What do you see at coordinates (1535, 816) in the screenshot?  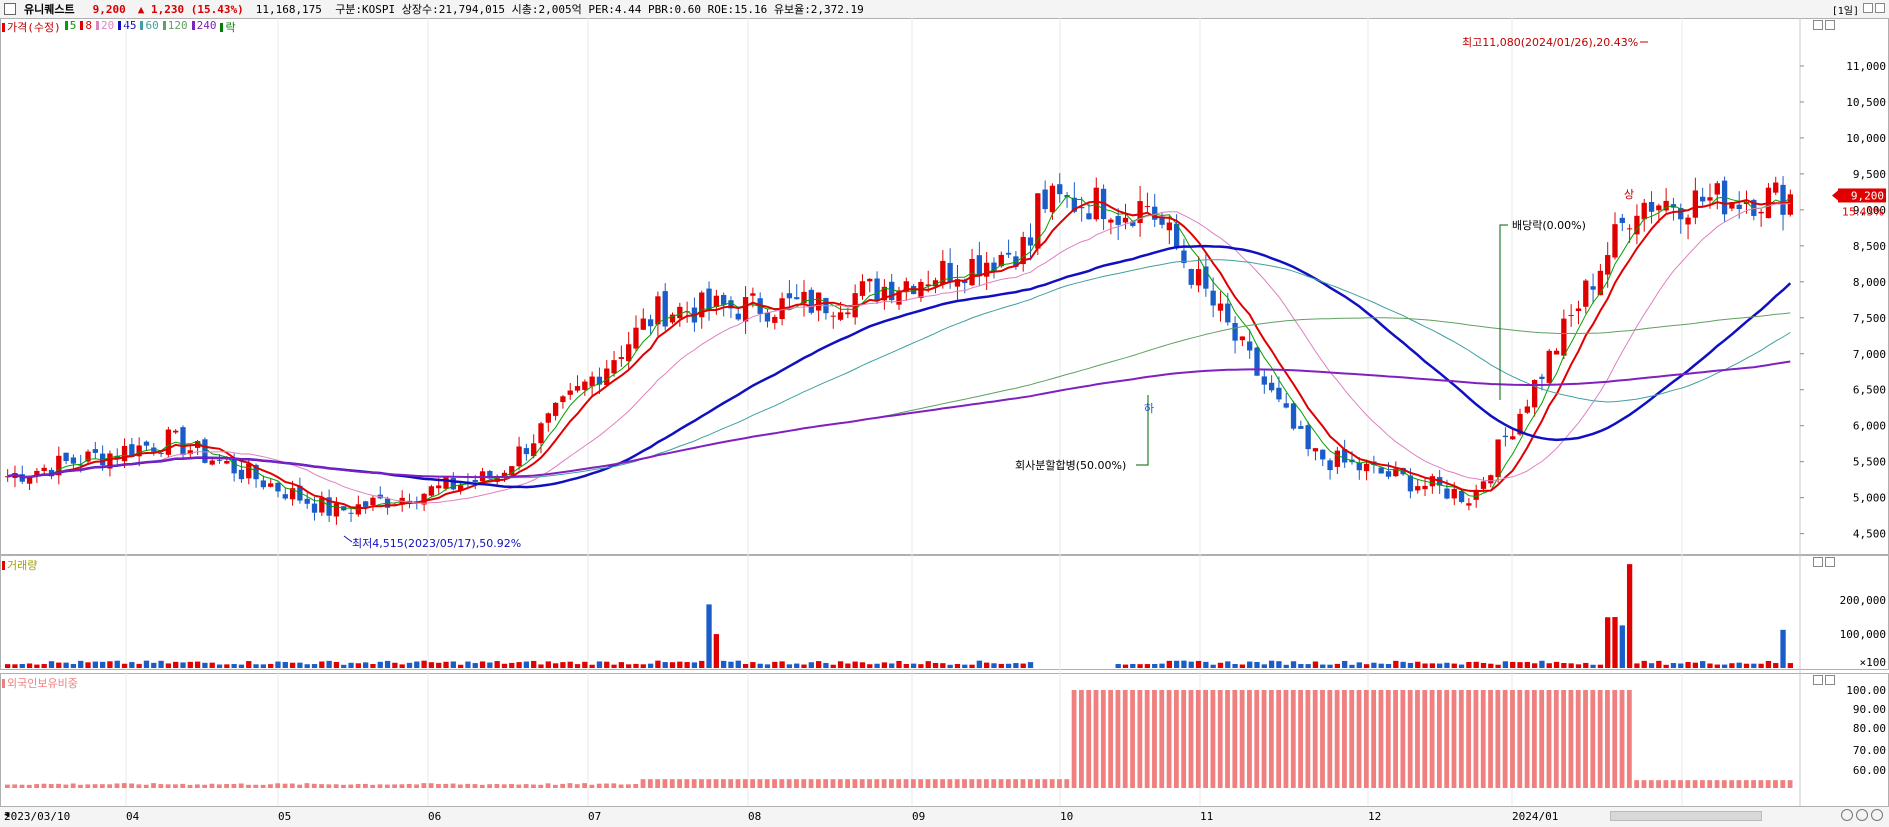 I see `x-label-10: 2024/01` at bounding box center [1535, 816].